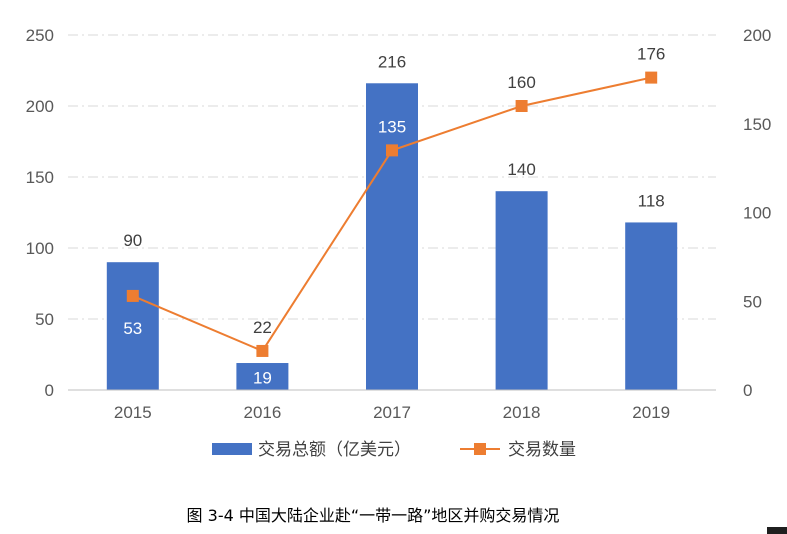 Image resolution: width=787 pixels, height=534 pixels. I want to click on legend-label-line: 交易数量, so click(542, 450).